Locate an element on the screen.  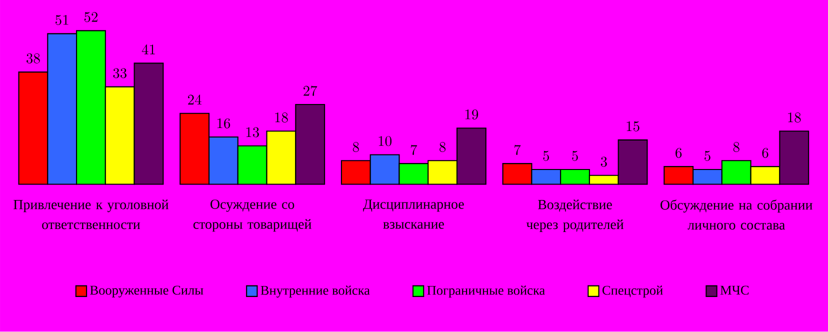
x-tick-label: Дисциплинарное взыскание is located at coordinates (413, 214).